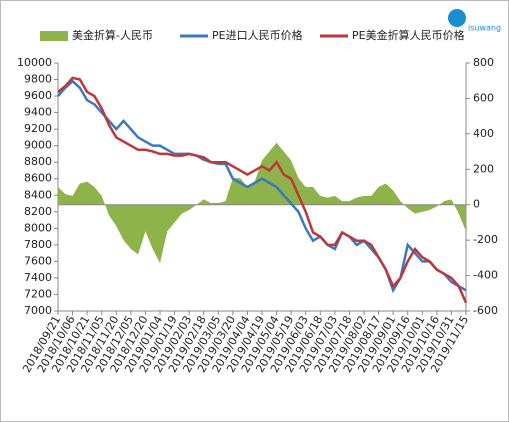 This screenshot has width=509, height=422. I want to click on legend-label: PE美金折算人民币价格, so click(408, 35).